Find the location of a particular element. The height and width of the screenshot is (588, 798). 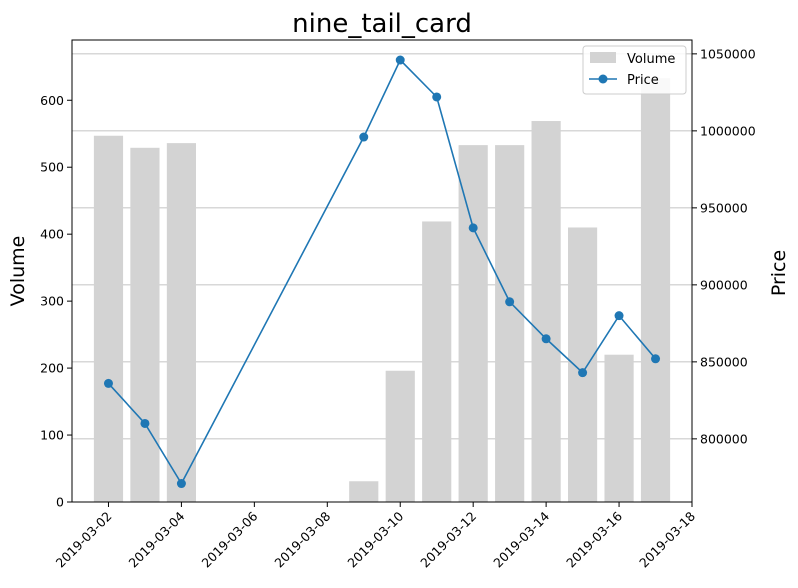

y-left-tick-label-2: 200 is located at coordinates (52, 368).